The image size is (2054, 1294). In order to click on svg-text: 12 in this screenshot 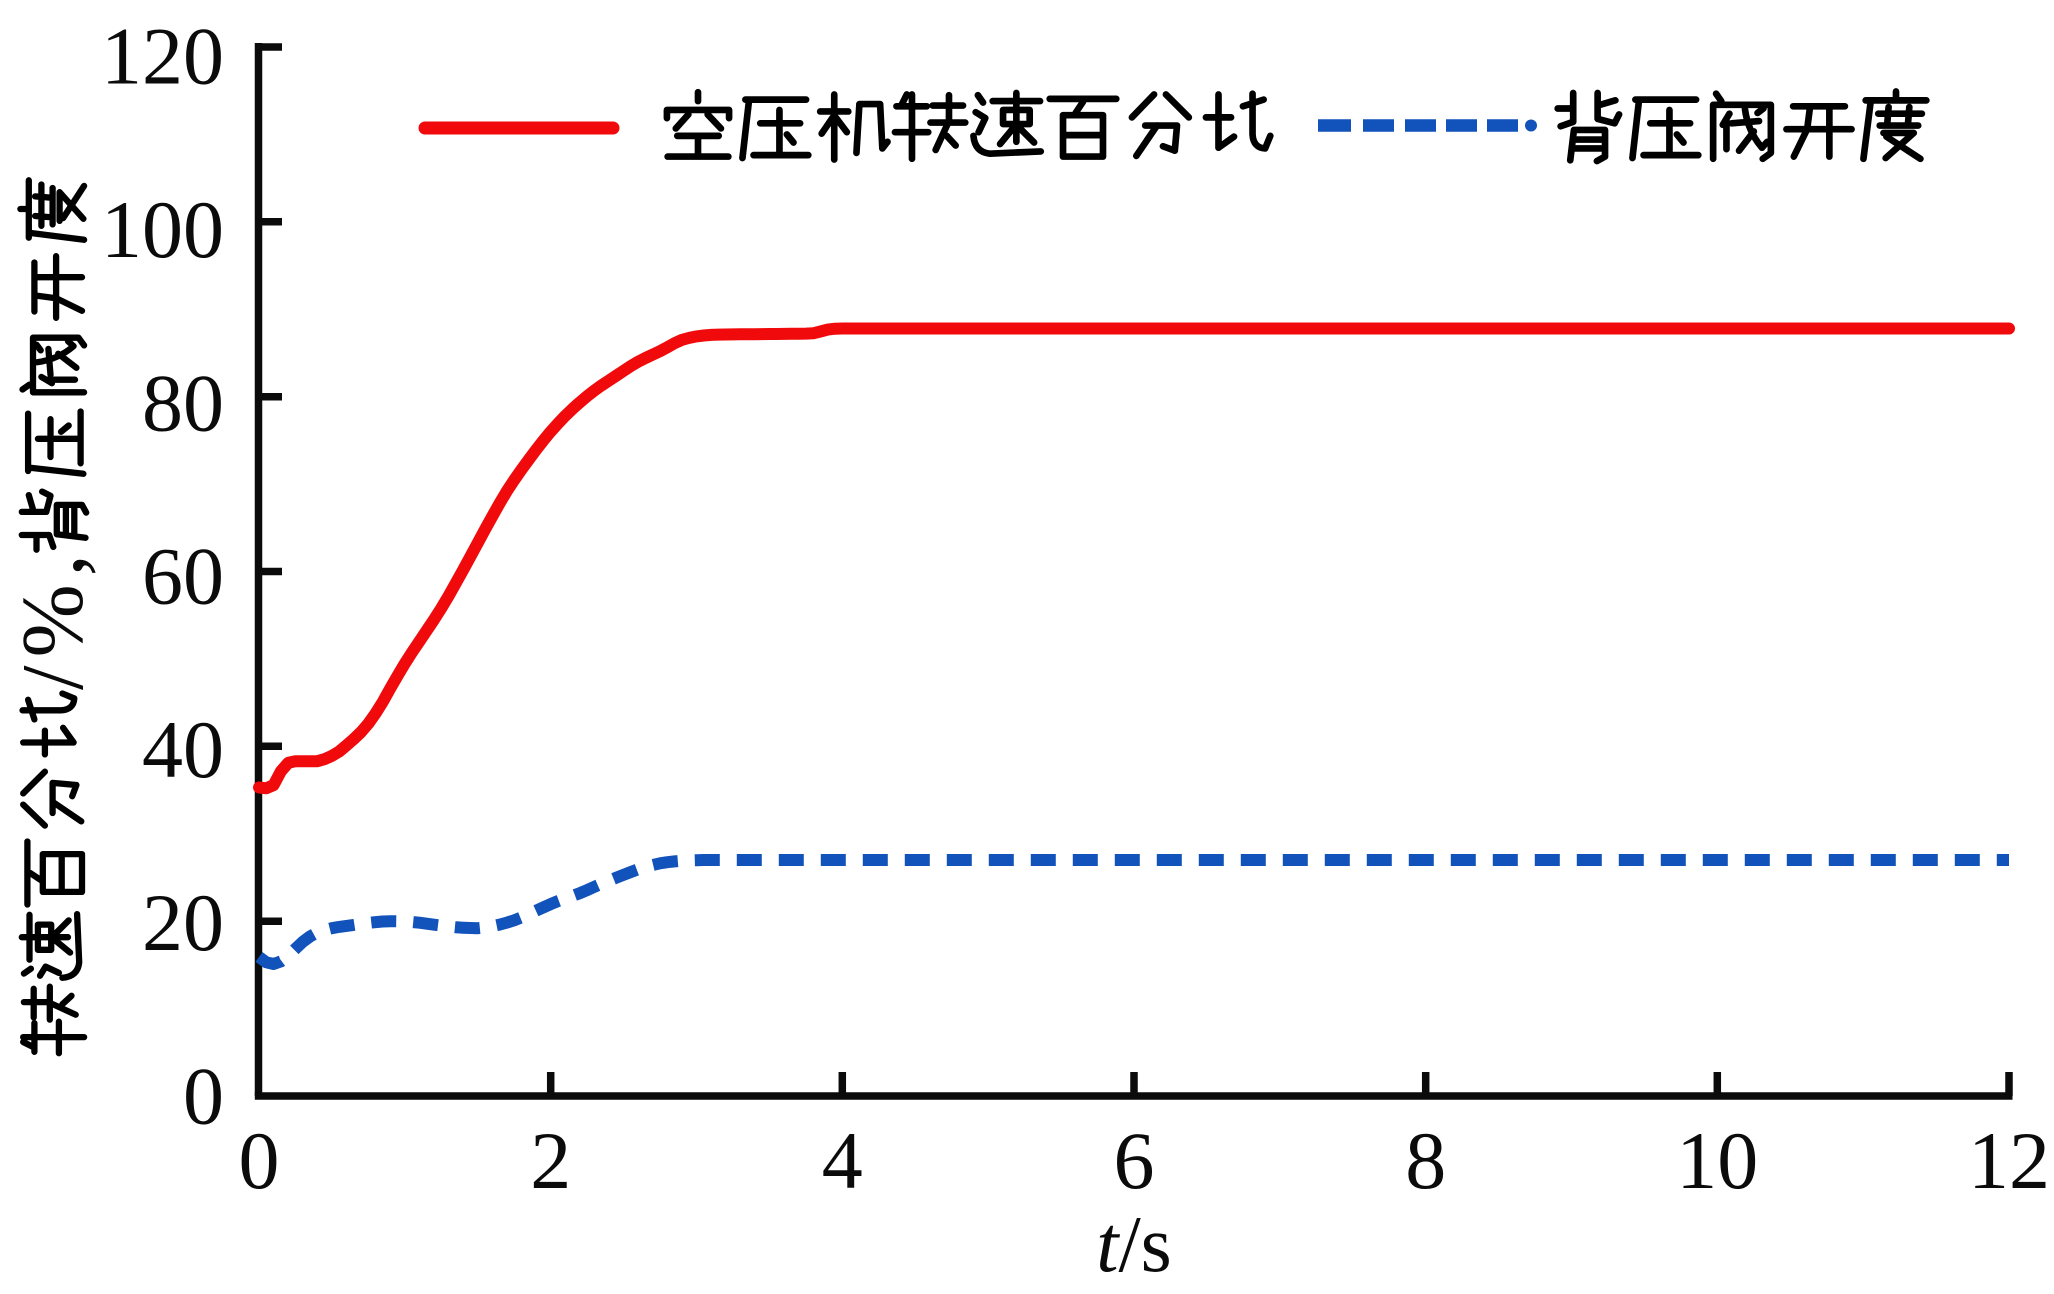, I will do `click(2009, 1160)`.